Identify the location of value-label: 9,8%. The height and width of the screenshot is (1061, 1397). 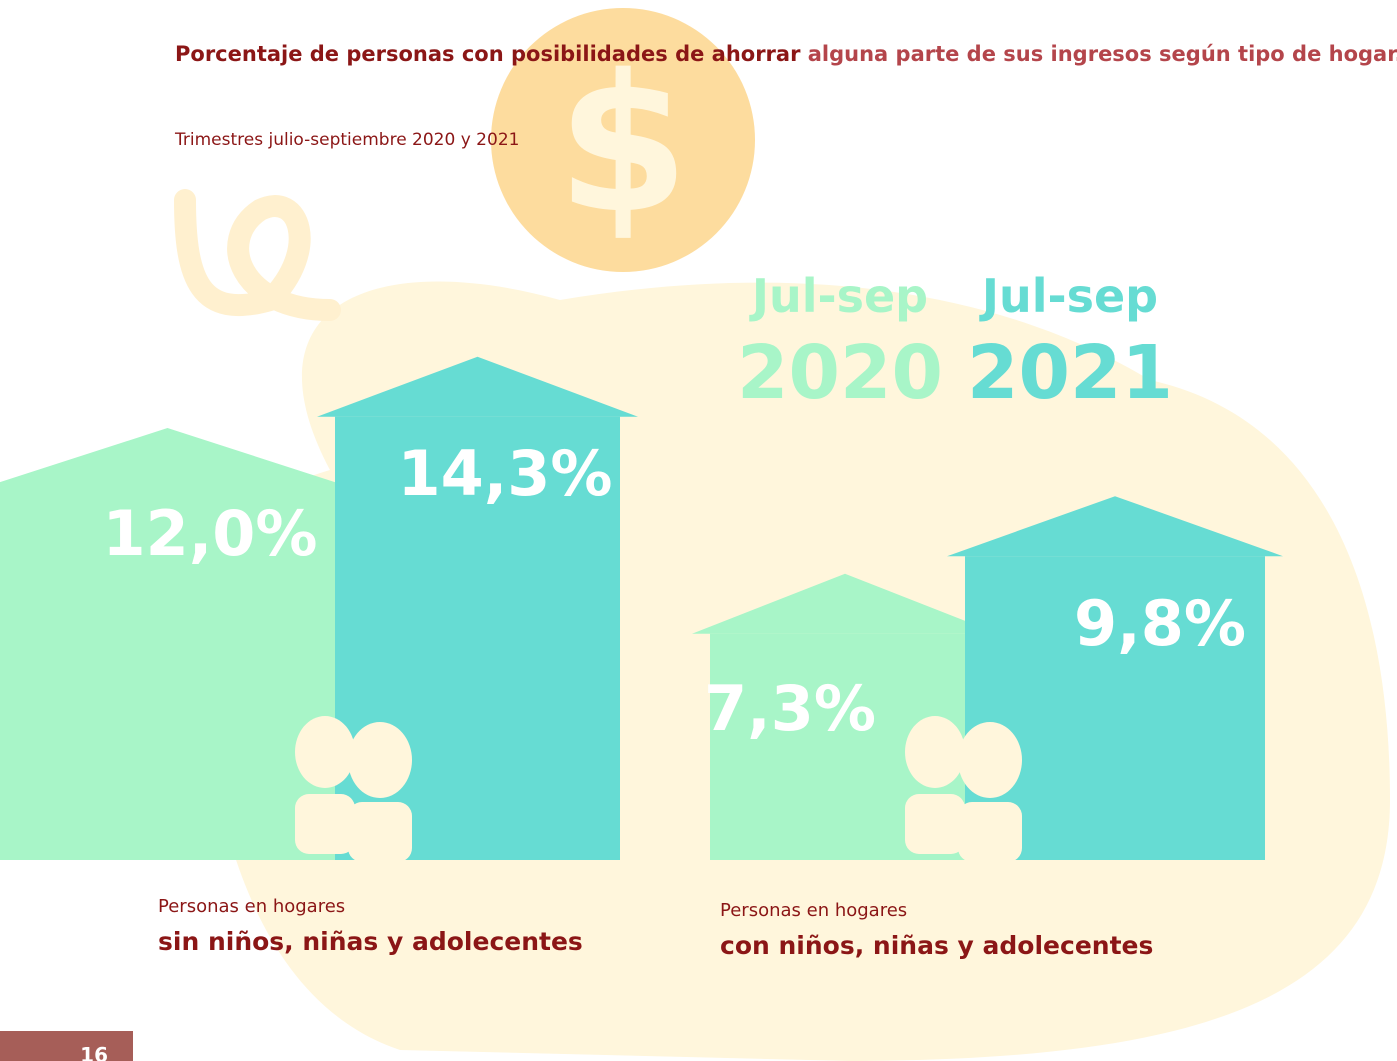
(1160, 623).